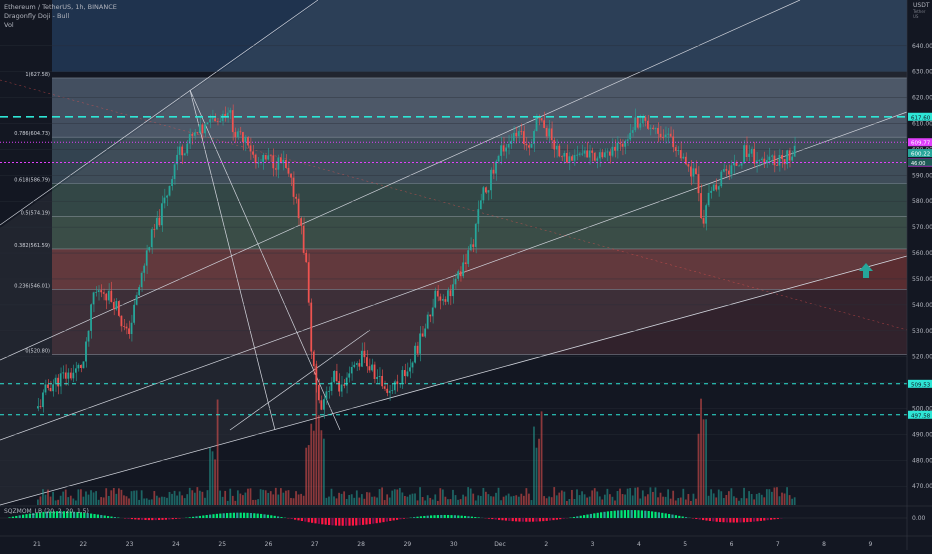  What do you see at coordinates (593, 544) in the screenshot?
I see `x-tick-3: 3` at bounding box center [593, 544].